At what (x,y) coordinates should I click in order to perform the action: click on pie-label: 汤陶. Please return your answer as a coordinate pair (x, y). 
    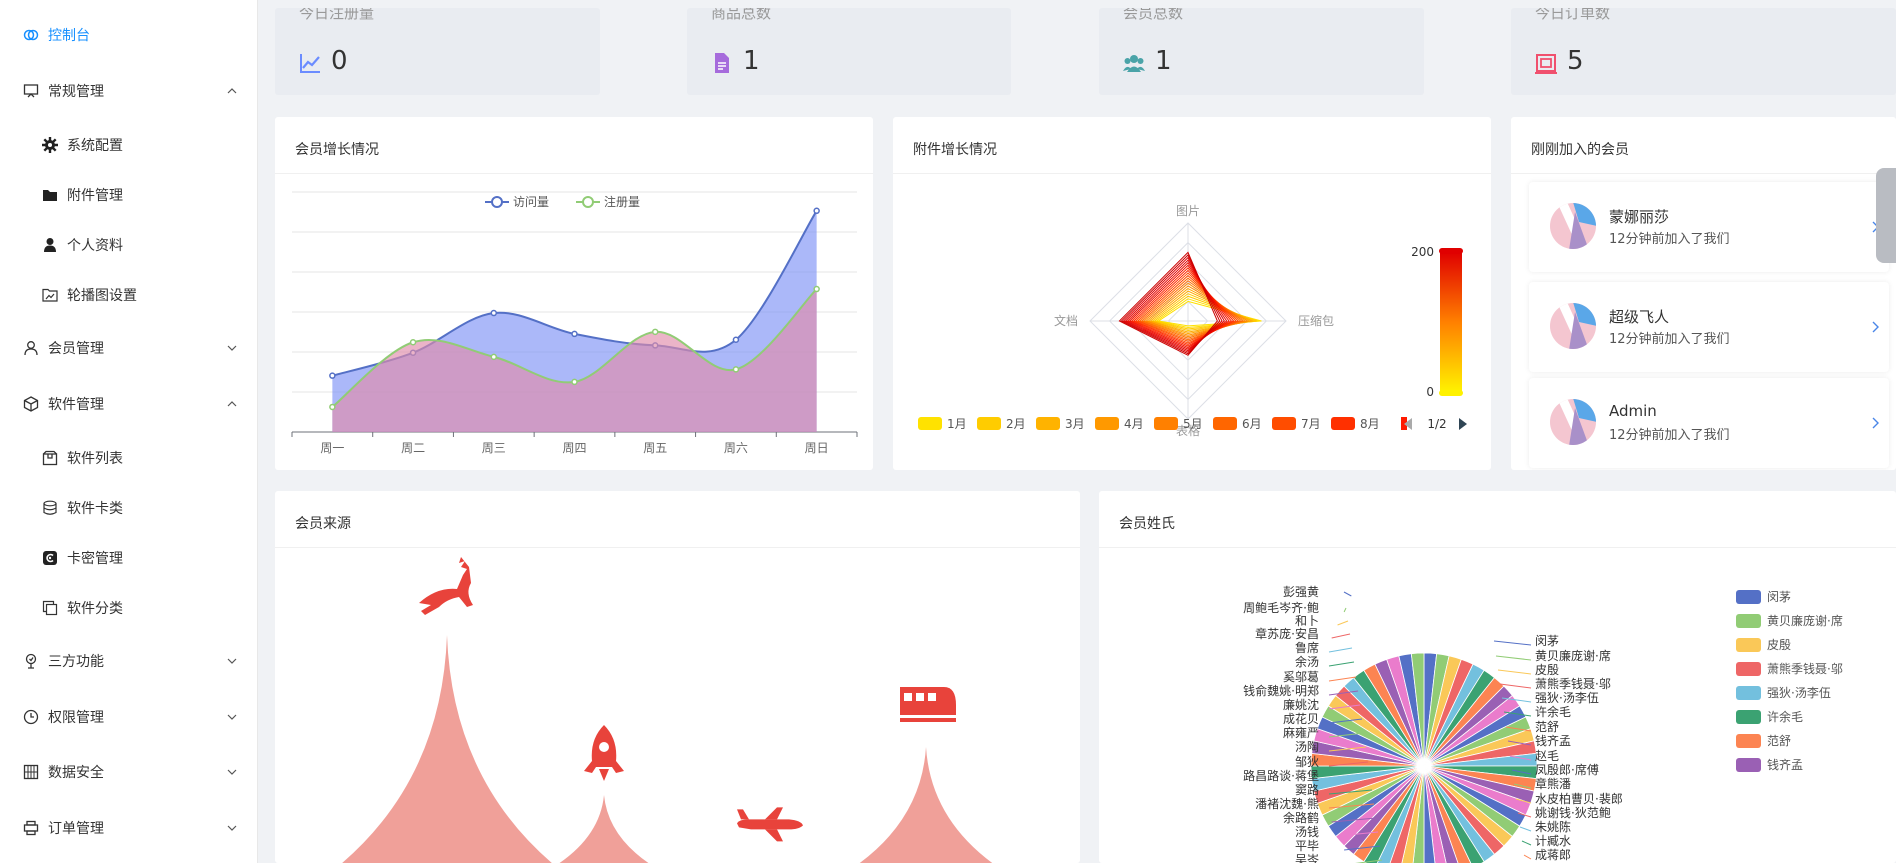
    Looking at the image, I should click on (1307, 746).